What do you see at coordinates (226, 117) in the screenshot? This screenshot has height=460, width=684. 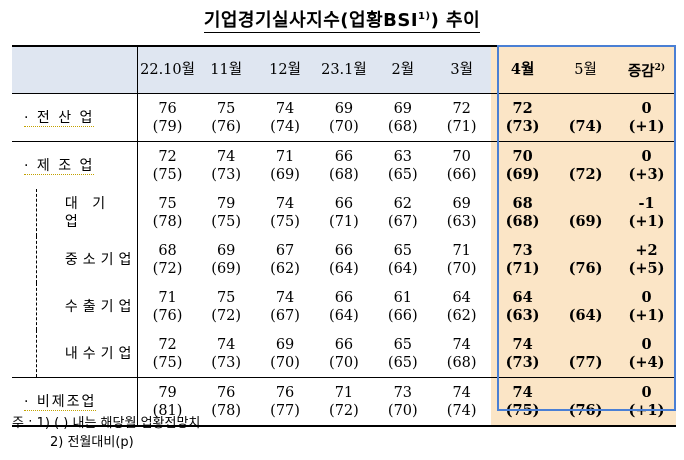 I see `value-cell: 75 (76)` at bounding box center [226, 117].